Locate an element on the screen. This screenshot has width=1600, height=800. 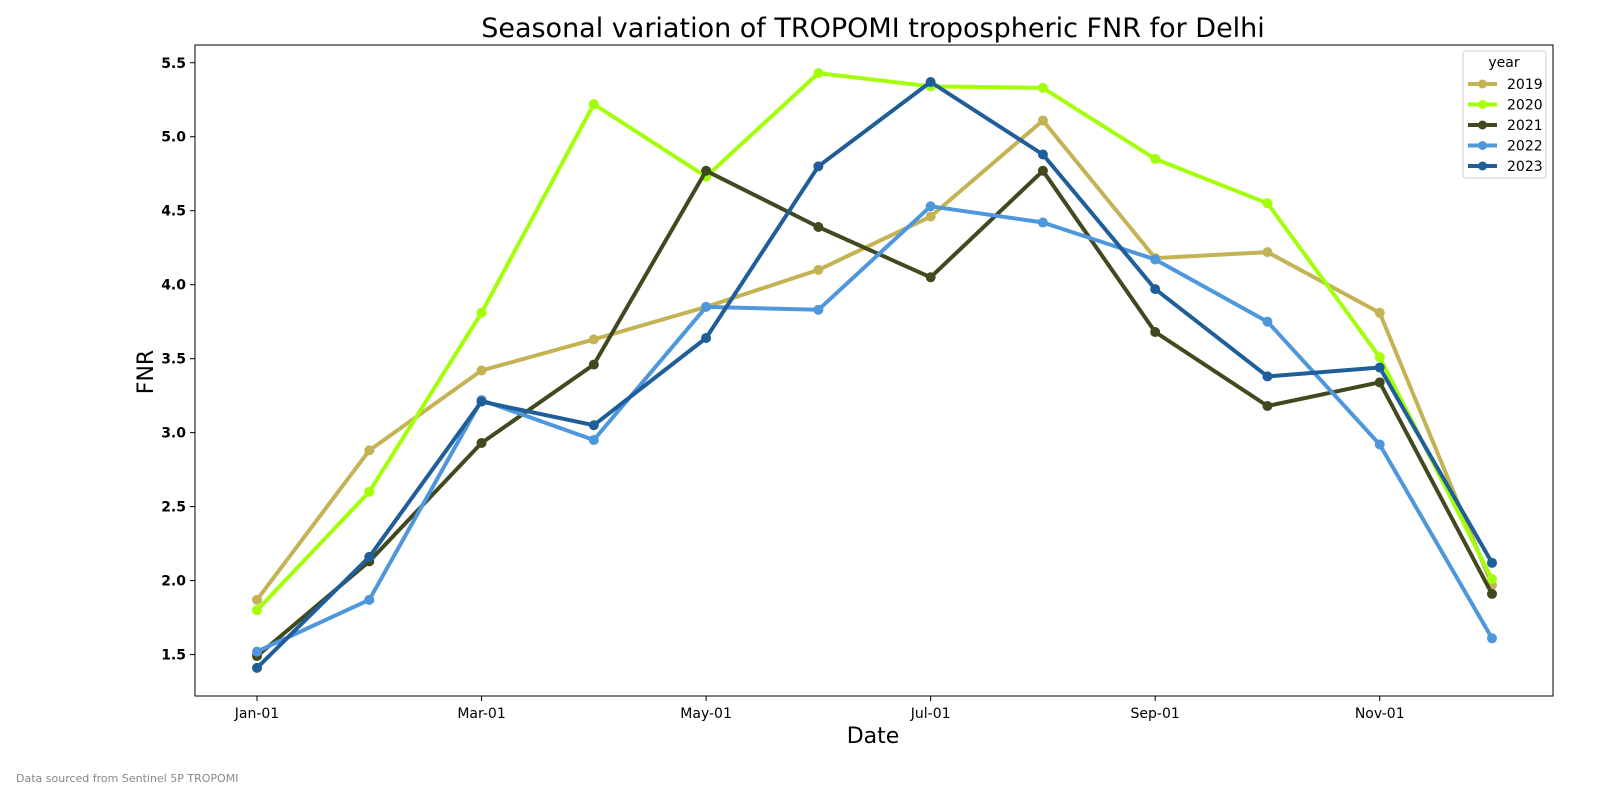
x-tick-label: Sep-01 is located at coordinates (1155, 714).